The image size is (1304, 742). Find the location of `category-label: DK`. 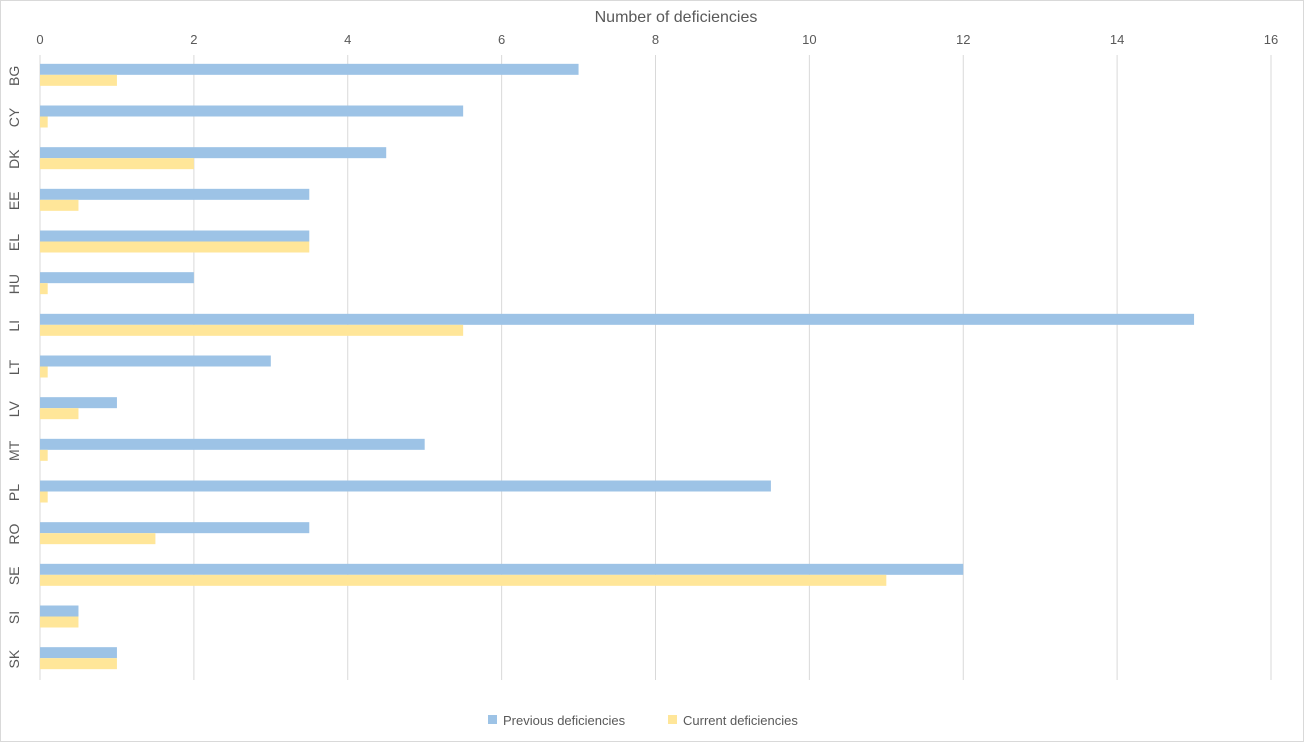

category-label: DK is located at coordinates (14, 159).